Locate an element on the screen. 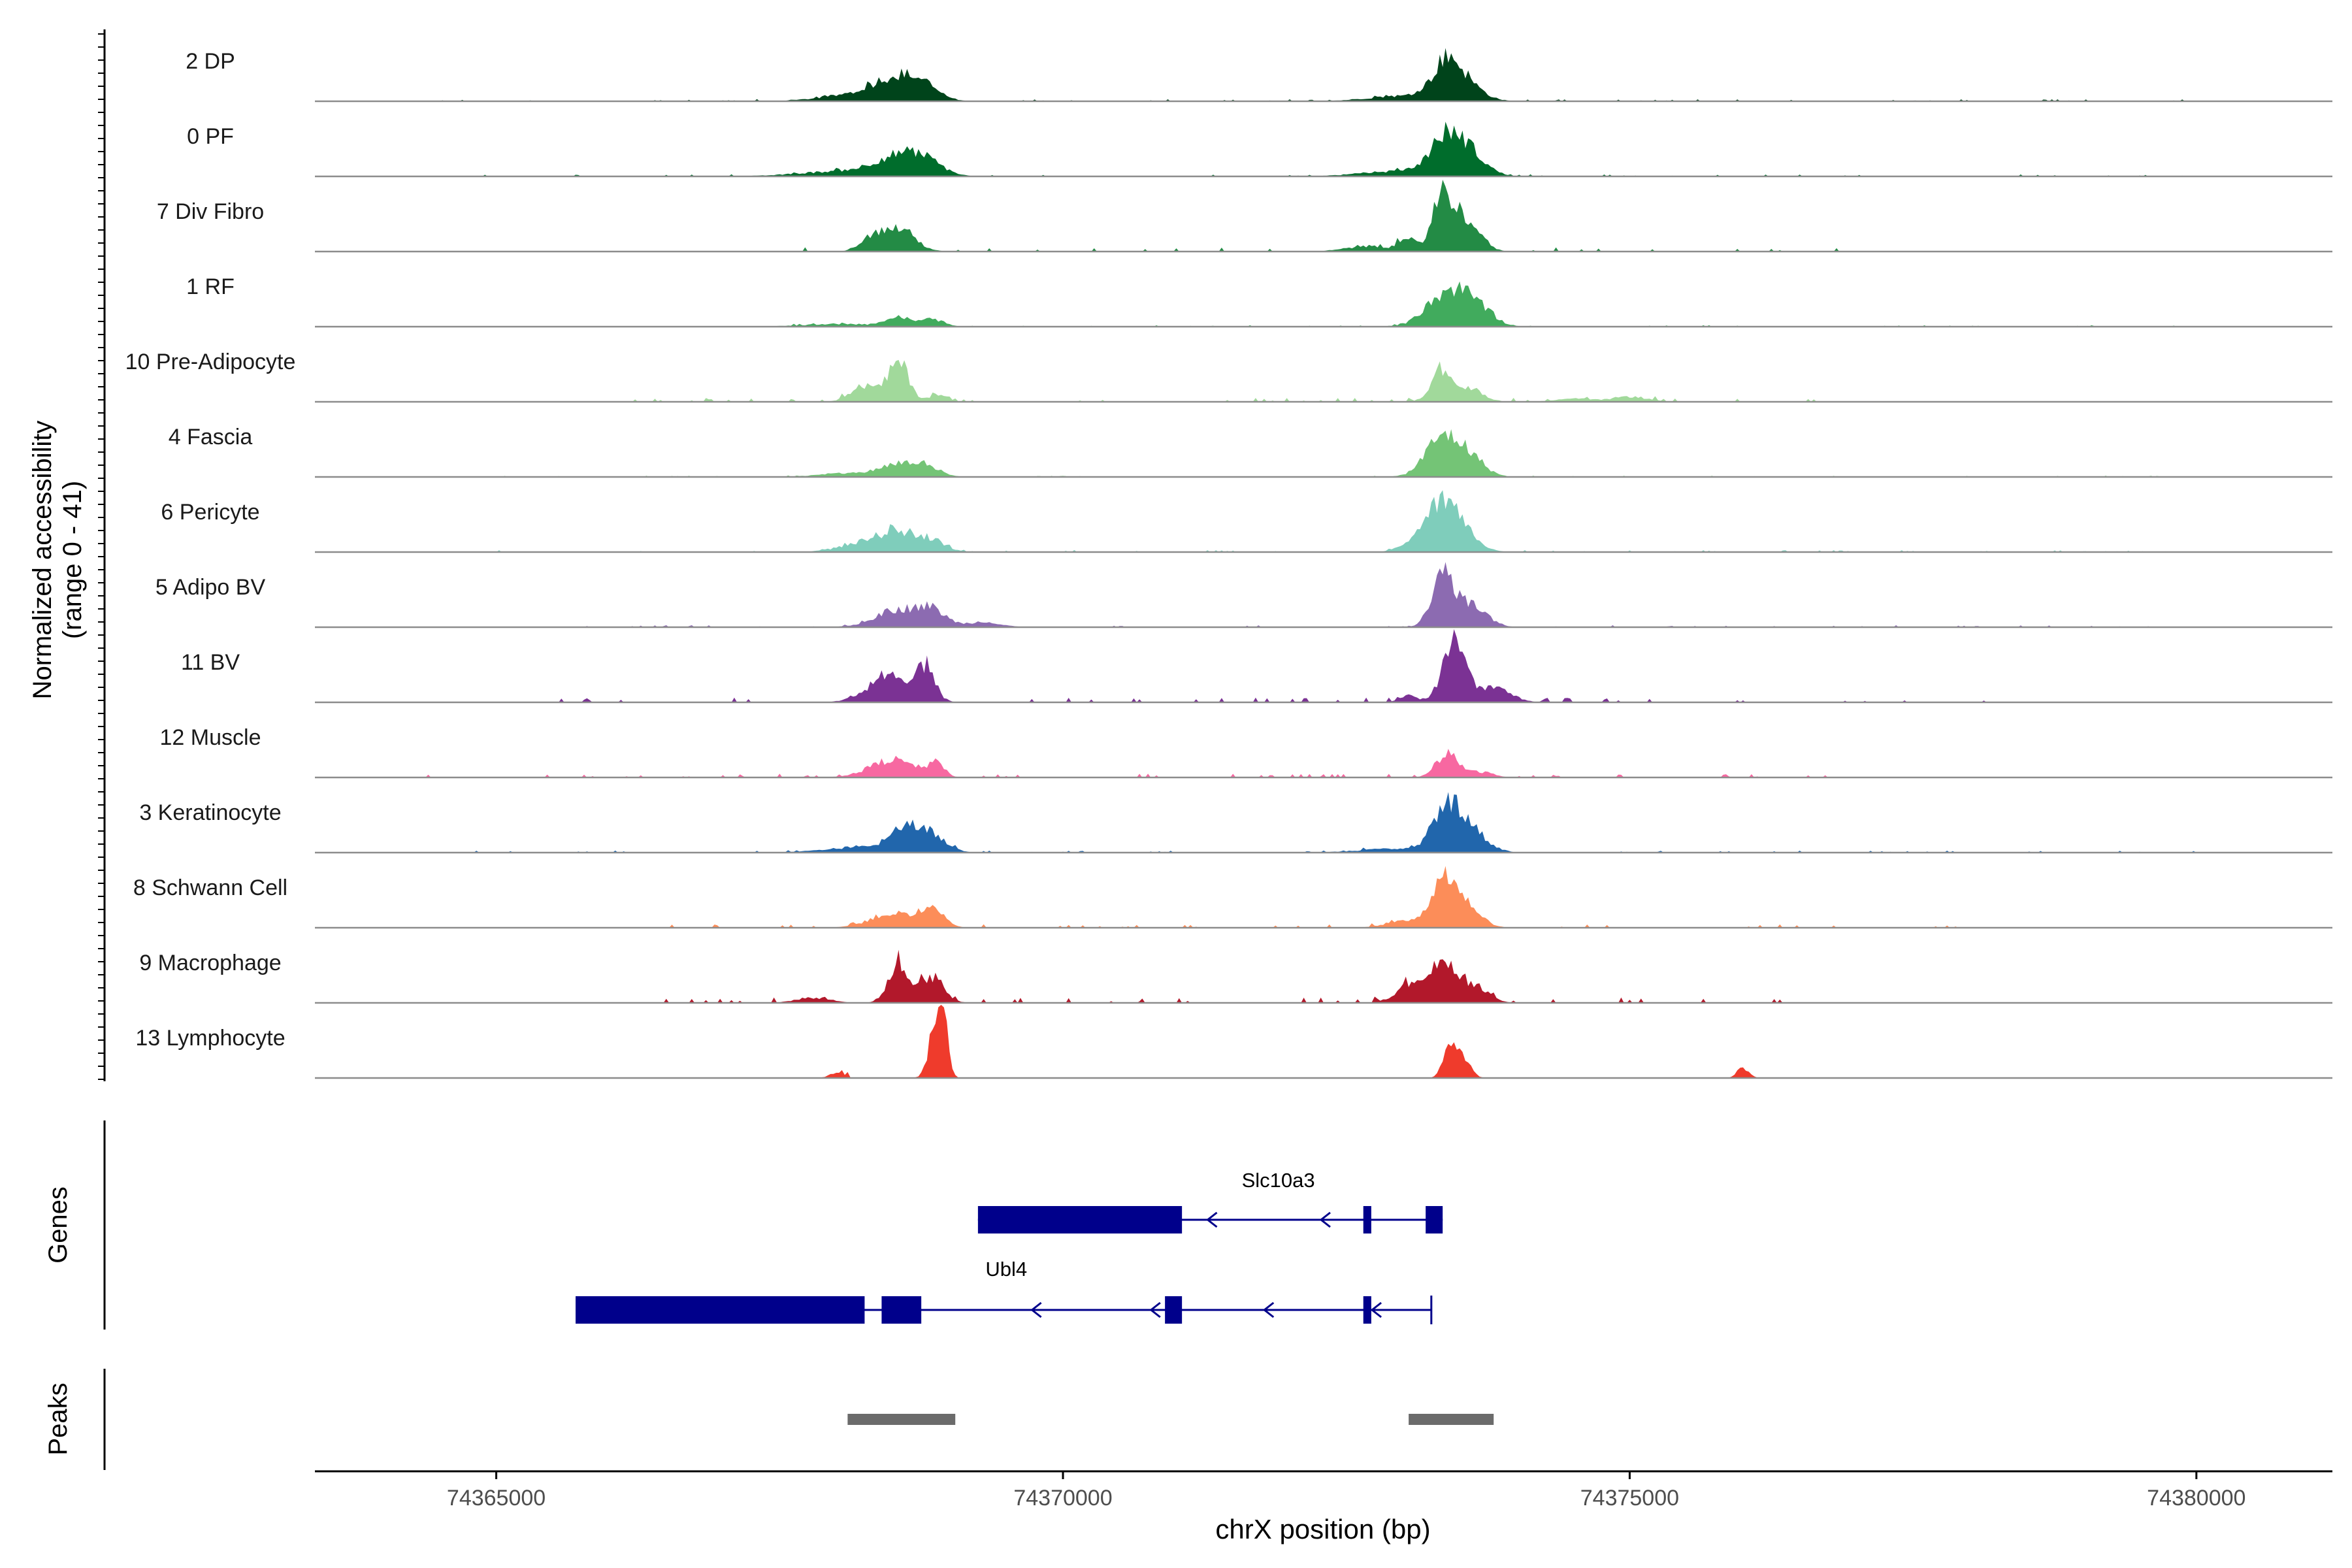 Image resolution: width=2352 pixels, height=1568 pixels. track-11-bv: 11 BV is located at coordinates (1256, 666).